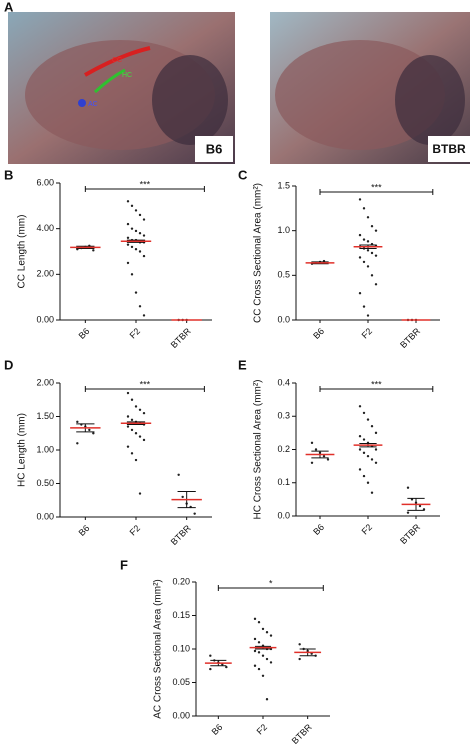 Image resolution: width=474 pixels, height=748 pixels. Describe the element at coordinates (283, 449) in the screenshot. I see `y-tick-label: 0.2` at that location.